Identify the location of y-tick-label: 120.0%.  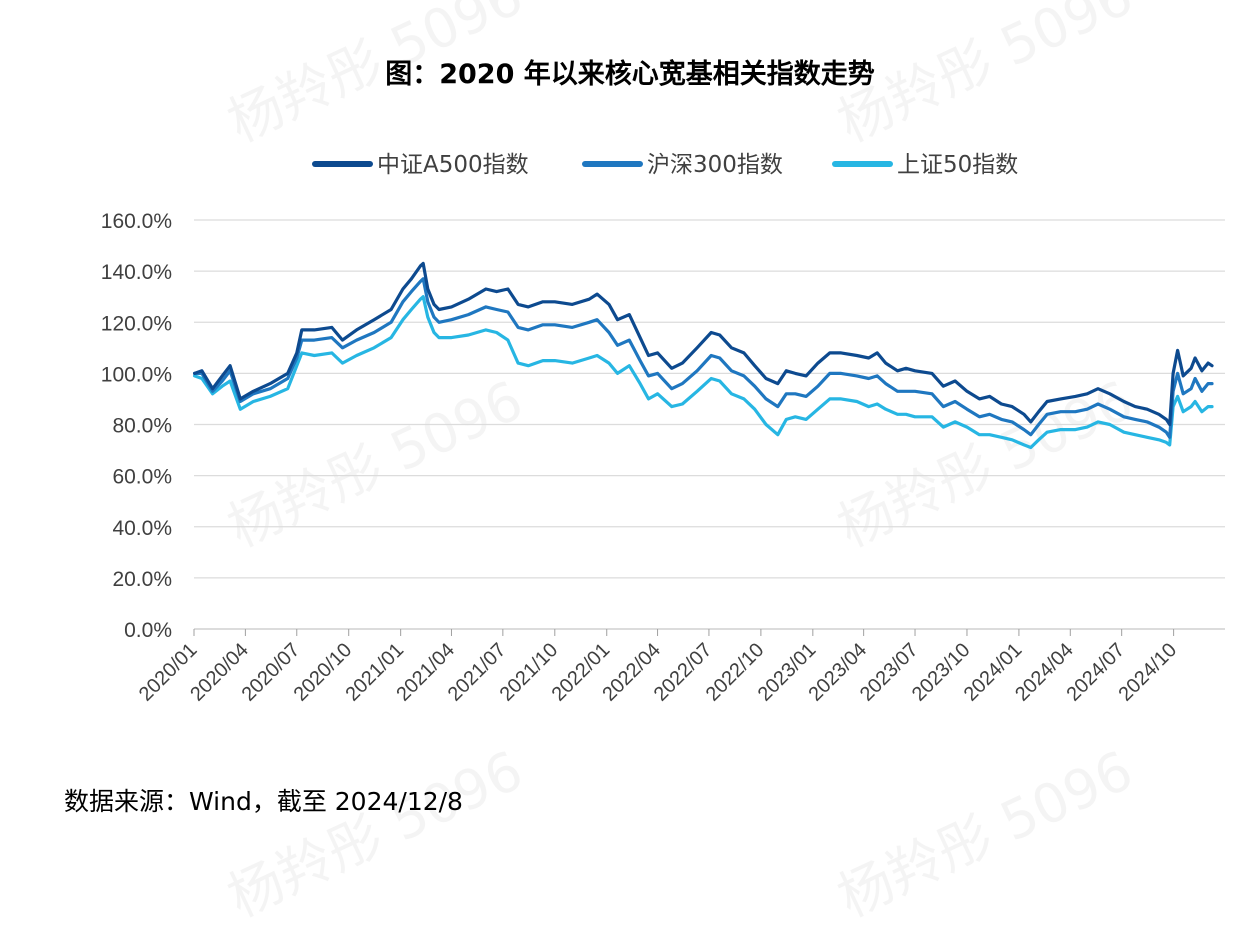
(136, 323).